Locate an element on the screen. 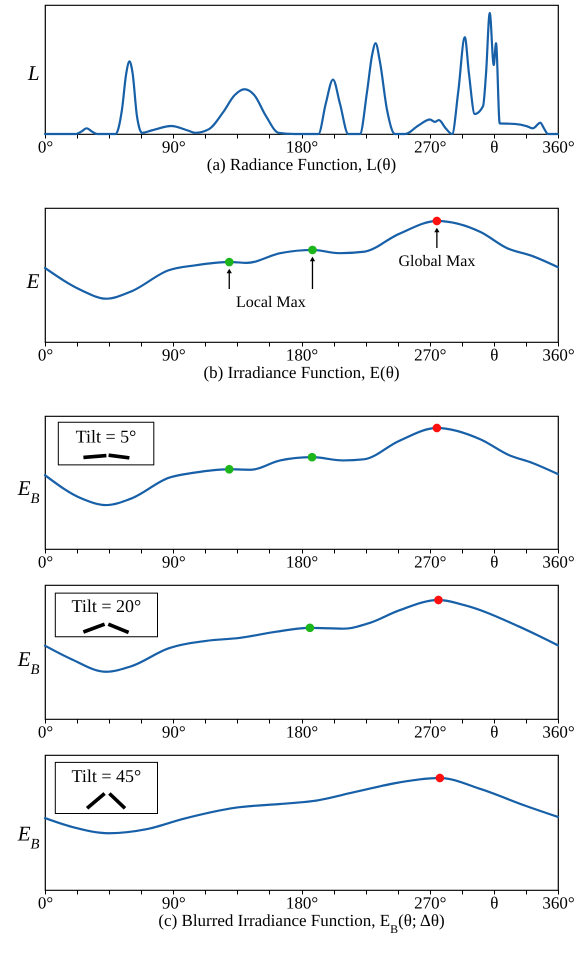 This screenshot has width=581, height=956. text: (a) Radiance Function, L(θ) is located at coordinates (301, 164).